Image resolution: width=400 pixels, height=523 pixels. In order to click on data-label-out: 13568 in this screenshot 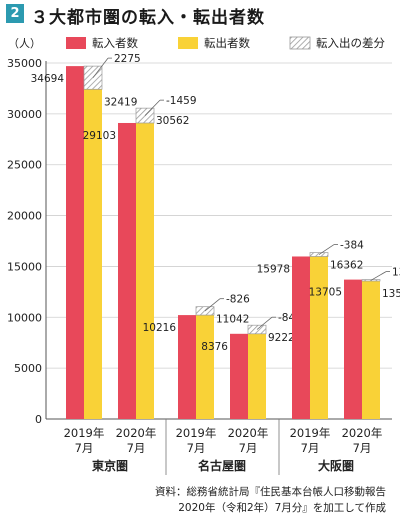, I will do `click(391, 294)`.